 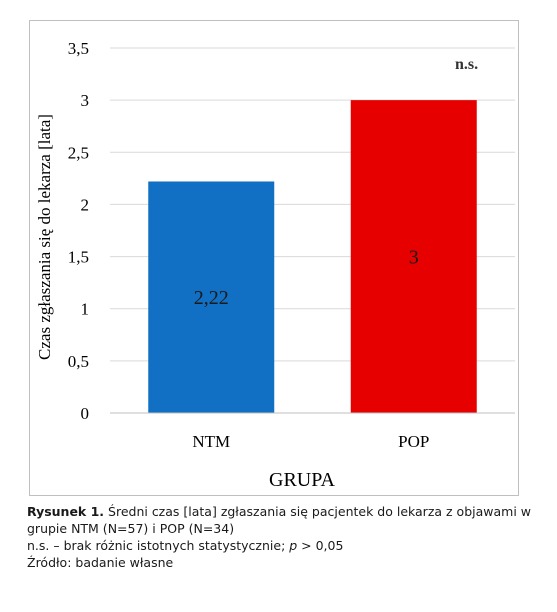 I want to click on y-tick-label: 3, so click(x=85, y=100).